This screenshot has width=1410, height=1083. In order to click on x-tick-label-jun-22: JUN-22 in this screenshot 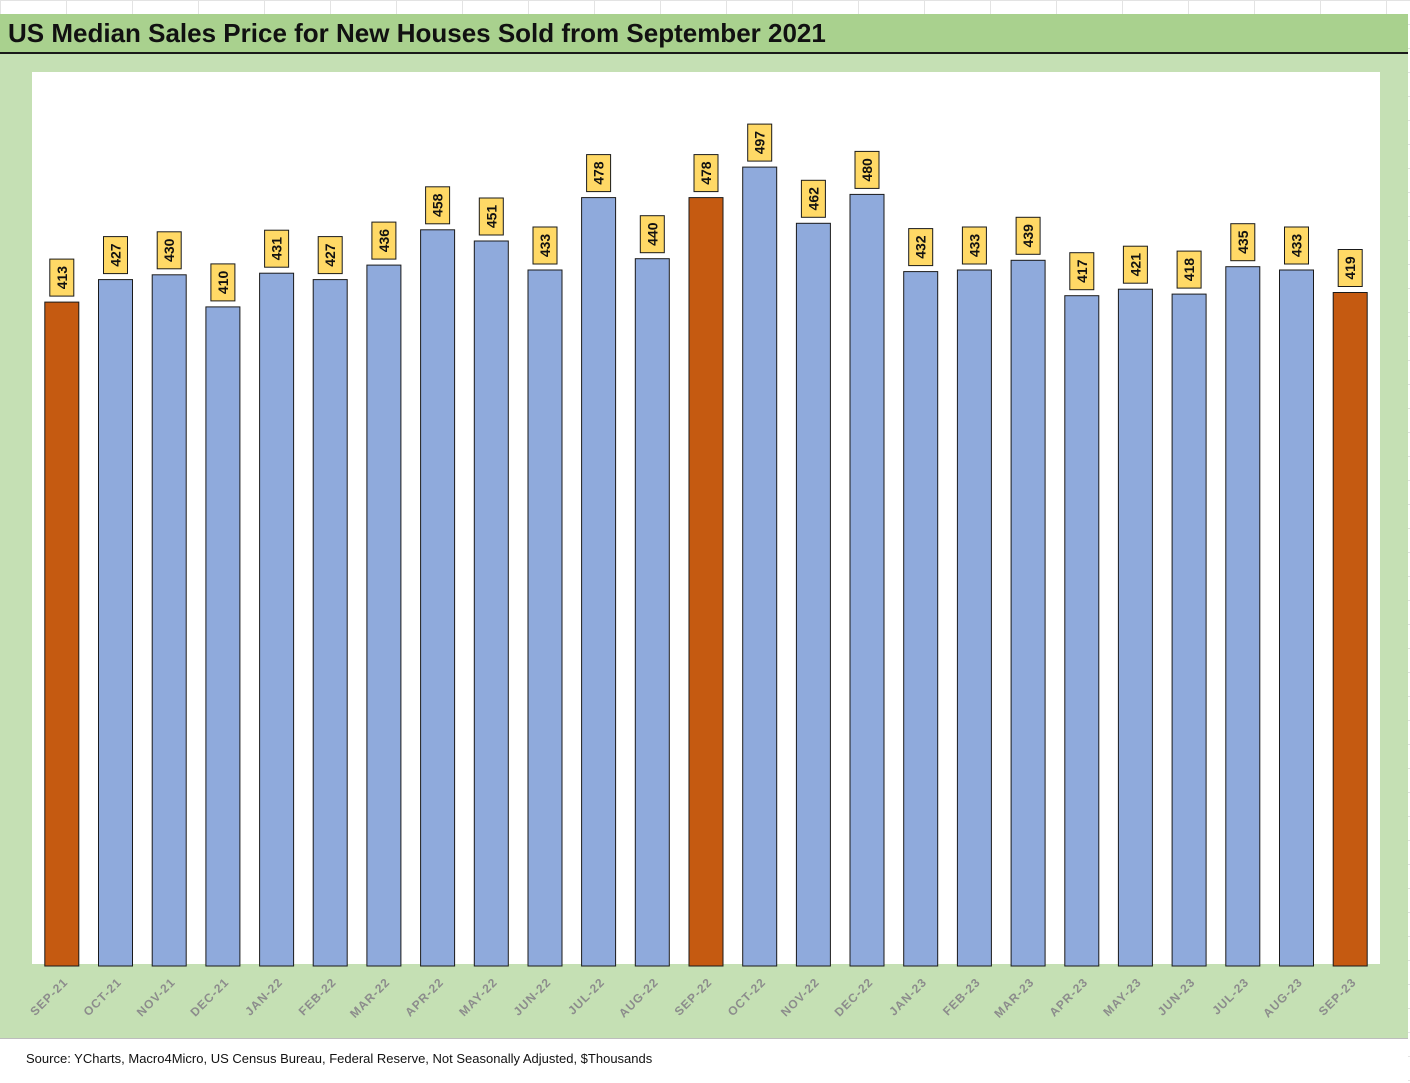, I will do `click(532, 996)`.